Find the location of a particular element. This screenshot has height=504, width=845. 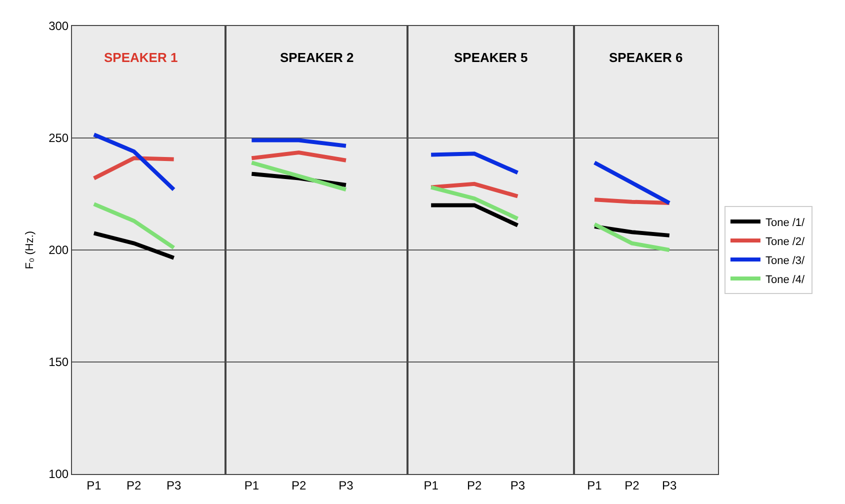

y-tick-label: 100 is located at coordinates (58, 474).